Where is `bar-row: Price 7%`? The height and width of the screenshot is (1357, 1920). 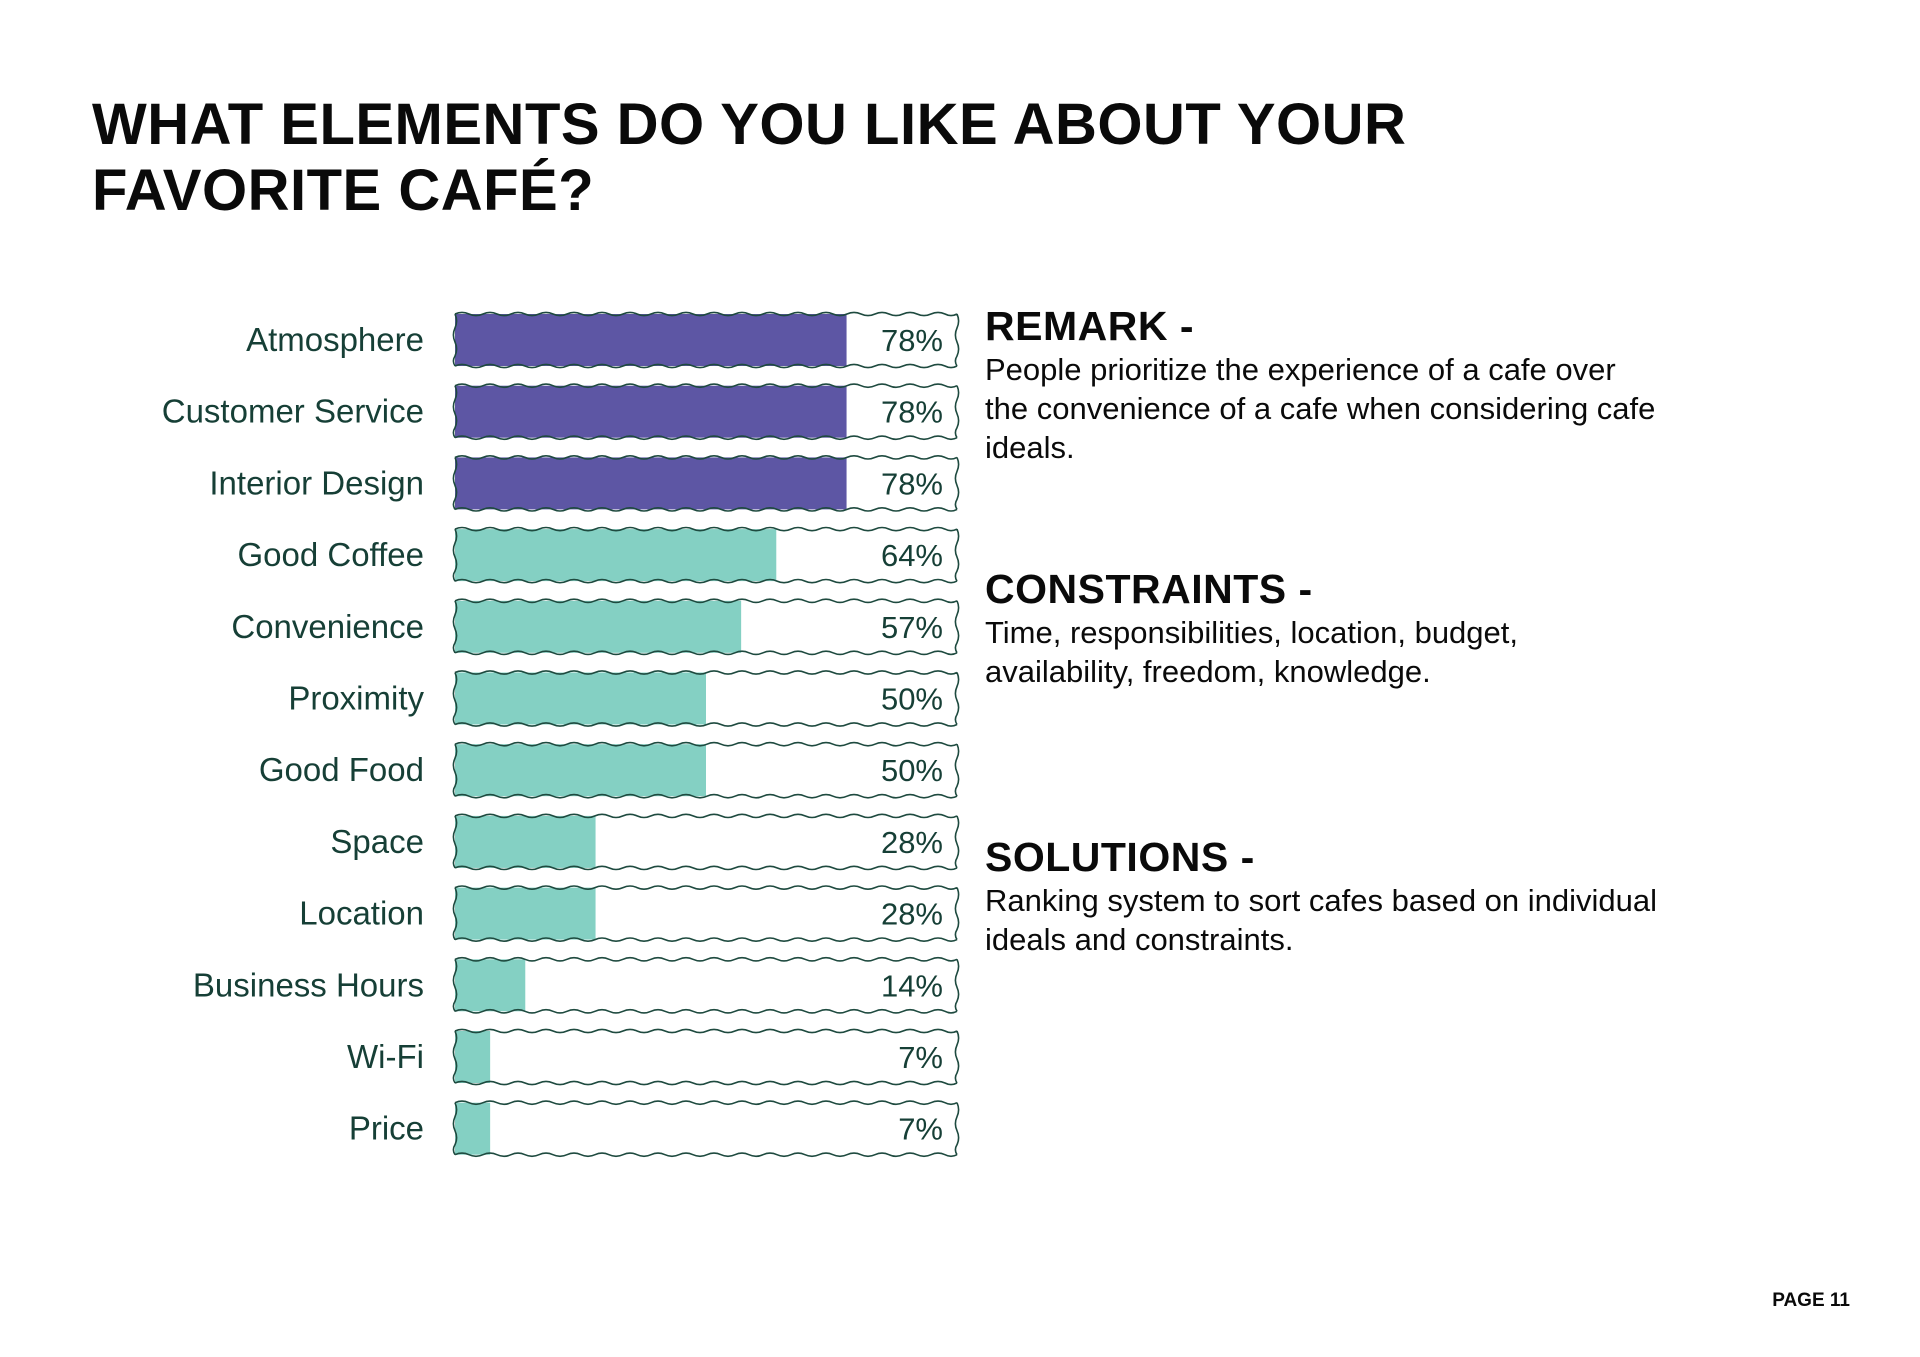 bar-row: Price 7% is located at coordinates (654, 1129).